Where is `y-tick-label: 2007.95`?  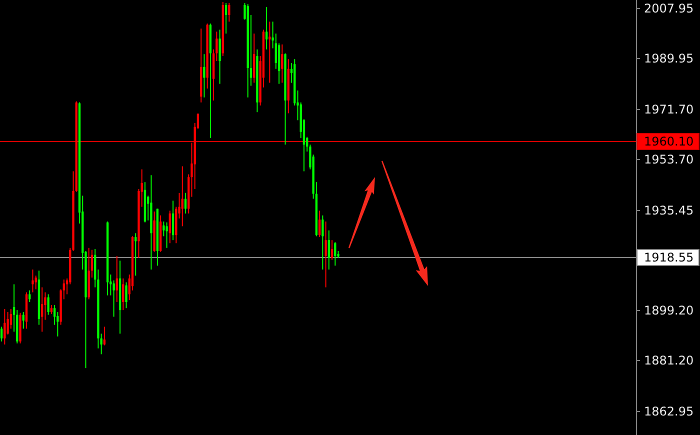 y-tick-label: 2007.95 is located at coordinates (669, 9).